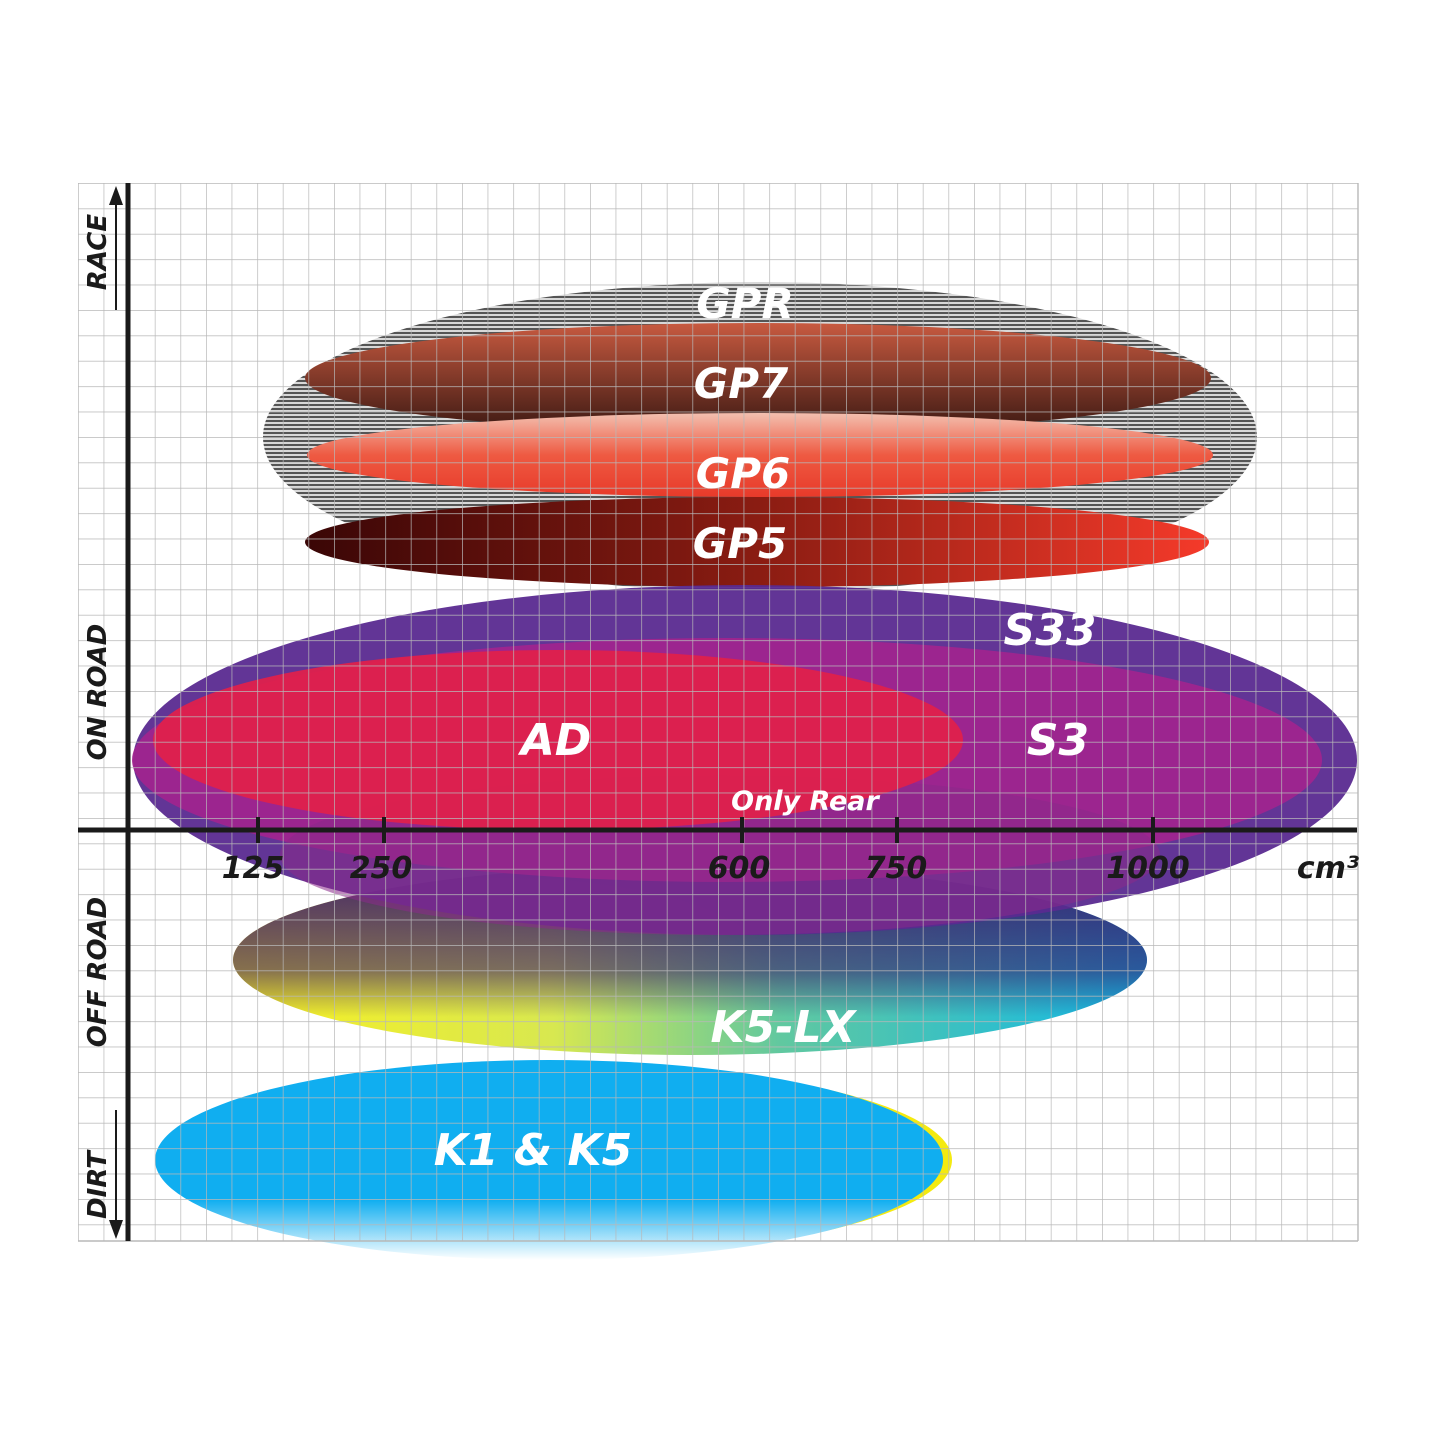 This screenshot has height=1445, width=1445. Describe the element at coordinates (98, 972) in the screenshot. I see `y-label-off-road: OFF ROAD` at that location.